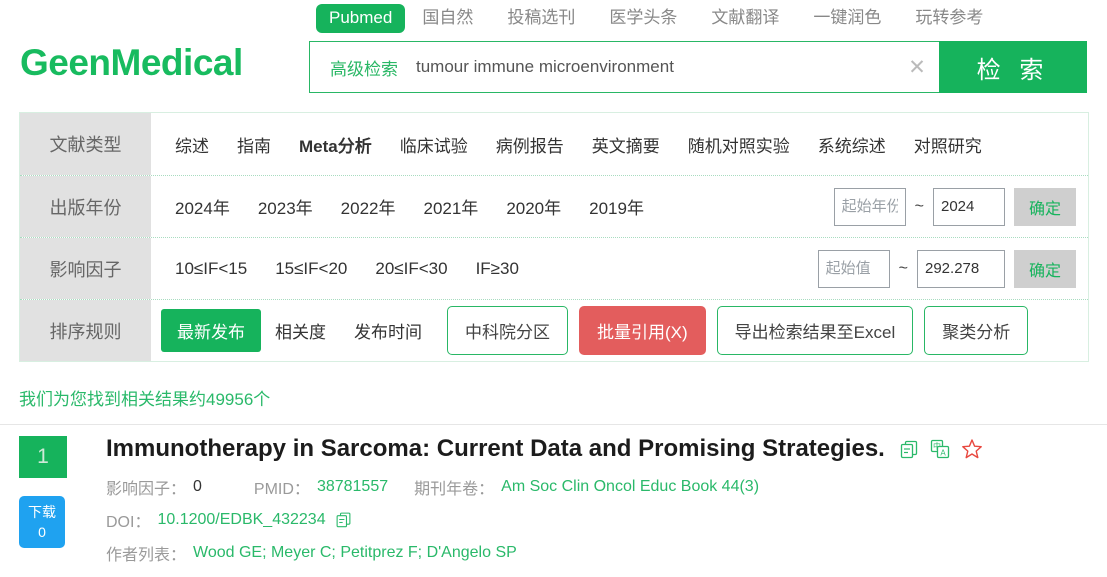 This screenshot has height=577, width=1107. What do you see at coordinates (85, 330) in the screenshot?
I see `filter-label-sort: 排序规则` at bounding box center [85, 330].